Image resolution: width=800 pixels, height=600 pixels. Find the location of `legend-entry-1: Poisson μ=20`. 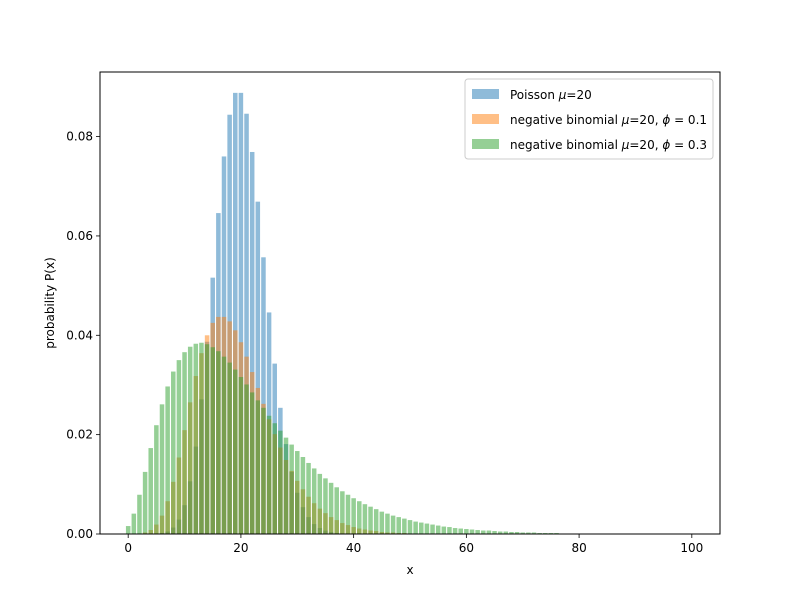

legend-entry-1: Poisson μ=20 is located at coordinates (551, 95).